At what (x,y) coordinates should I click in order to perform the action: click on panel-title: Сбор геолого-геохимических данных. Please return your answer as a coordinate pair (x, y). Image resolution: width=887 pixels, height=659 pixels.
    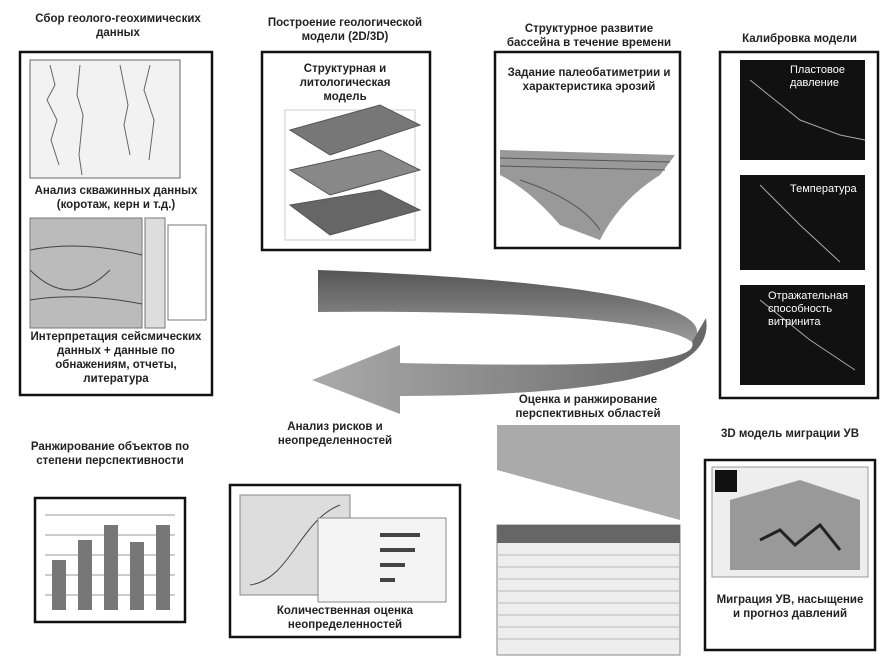
    Looking at the image, I should click on (118, 26).